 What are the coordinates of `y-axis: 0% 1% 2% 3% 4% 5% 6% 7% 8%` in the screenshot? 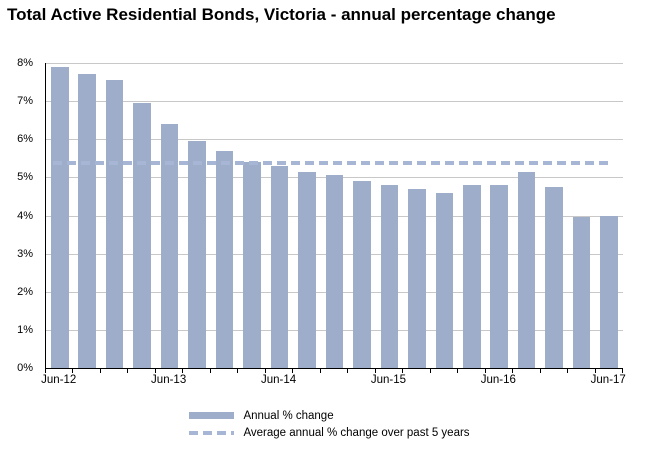 It's located at (19, 215).